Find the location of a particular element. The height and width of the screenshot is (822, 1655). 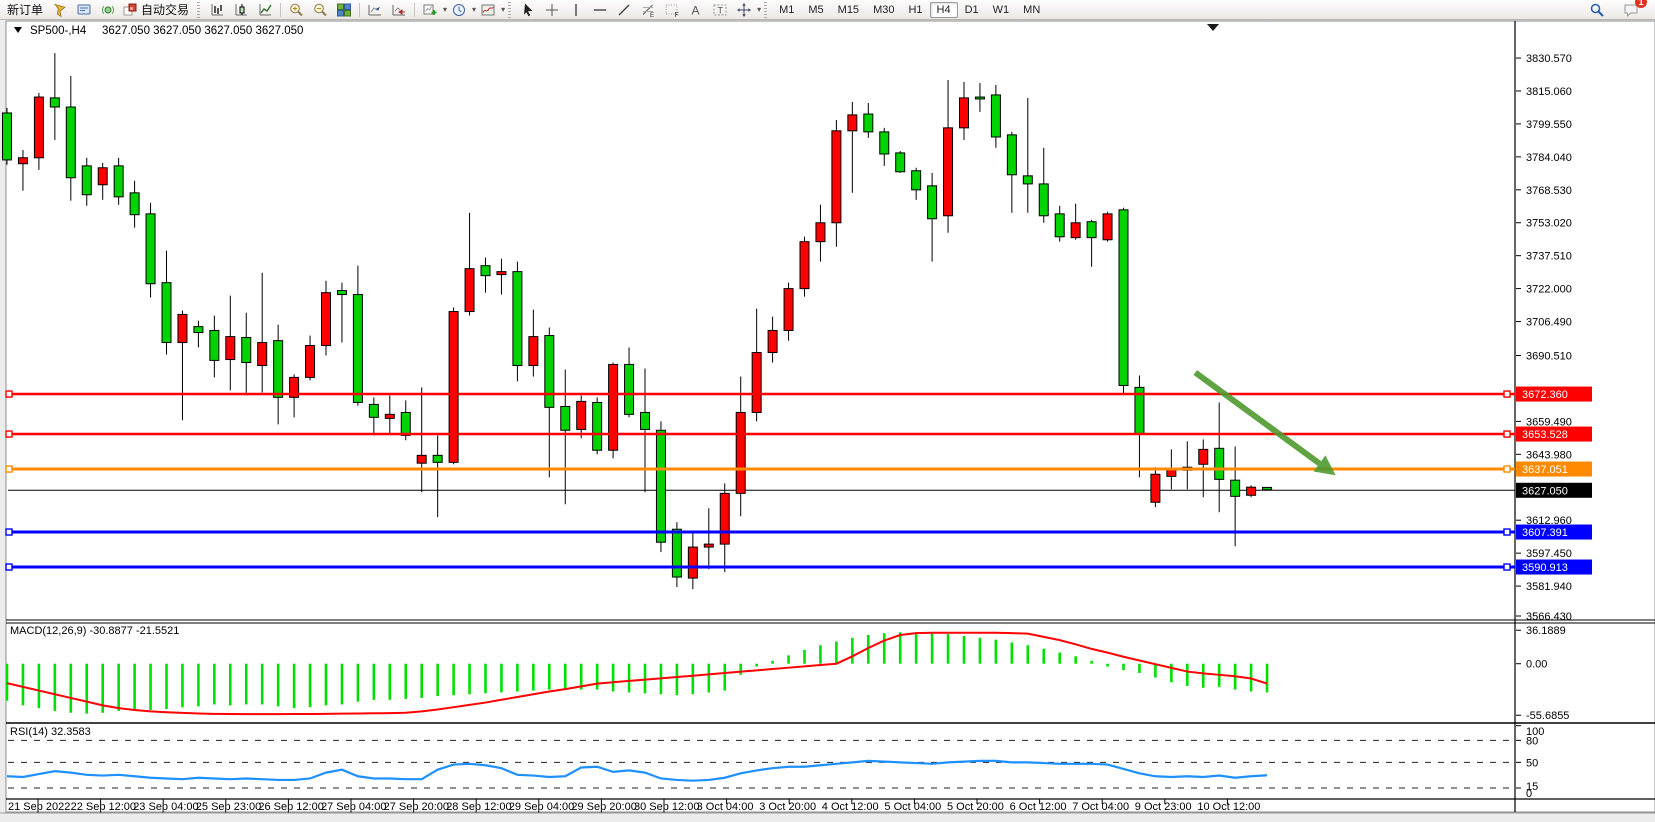

template-chart-icon is located at coordinates (488, 10).